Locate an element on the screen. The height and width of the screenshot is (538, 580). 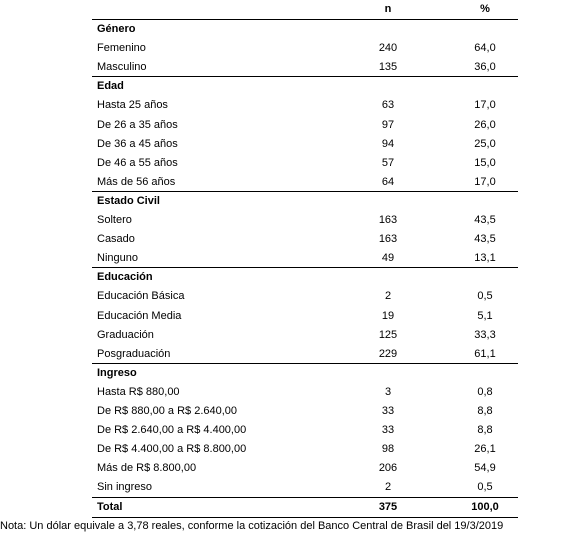
cell-percent: 54,9 is located at coordinates (485, 468).